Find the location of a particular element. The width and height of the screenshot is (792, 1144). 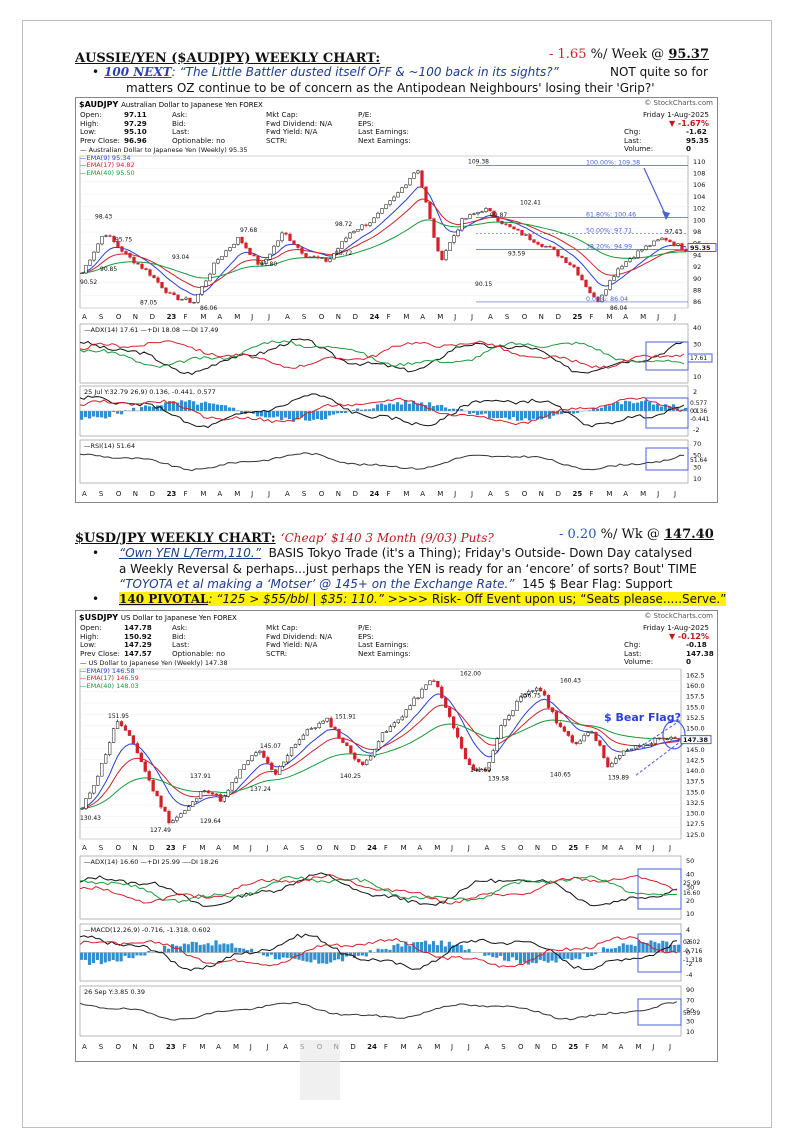

quote-right-label: Chg: is located at coordinates (632, 644).